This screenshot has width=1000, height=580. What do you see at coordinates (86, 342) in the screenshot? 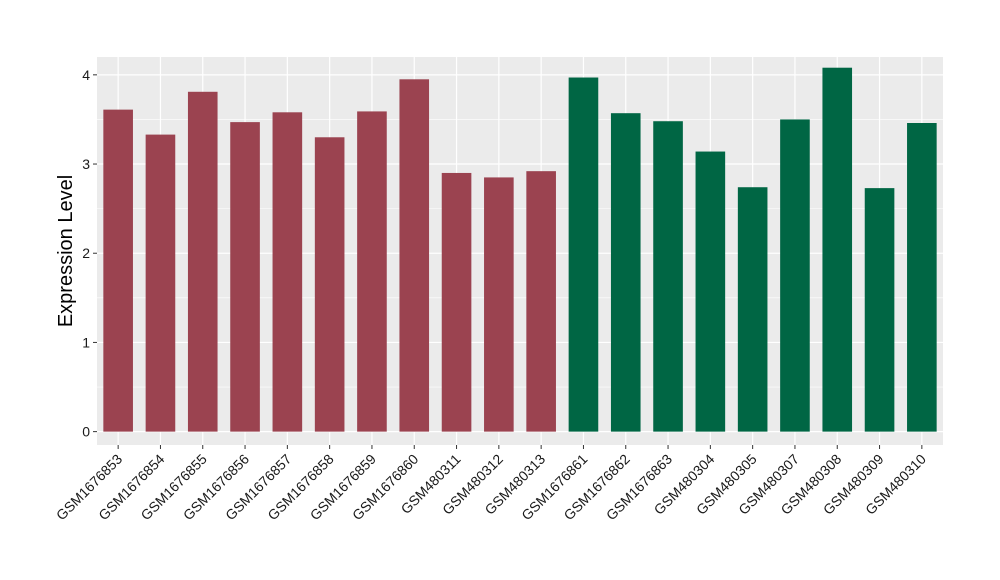
I see `y-tick-label: 1` at bounding box center [86, 342].